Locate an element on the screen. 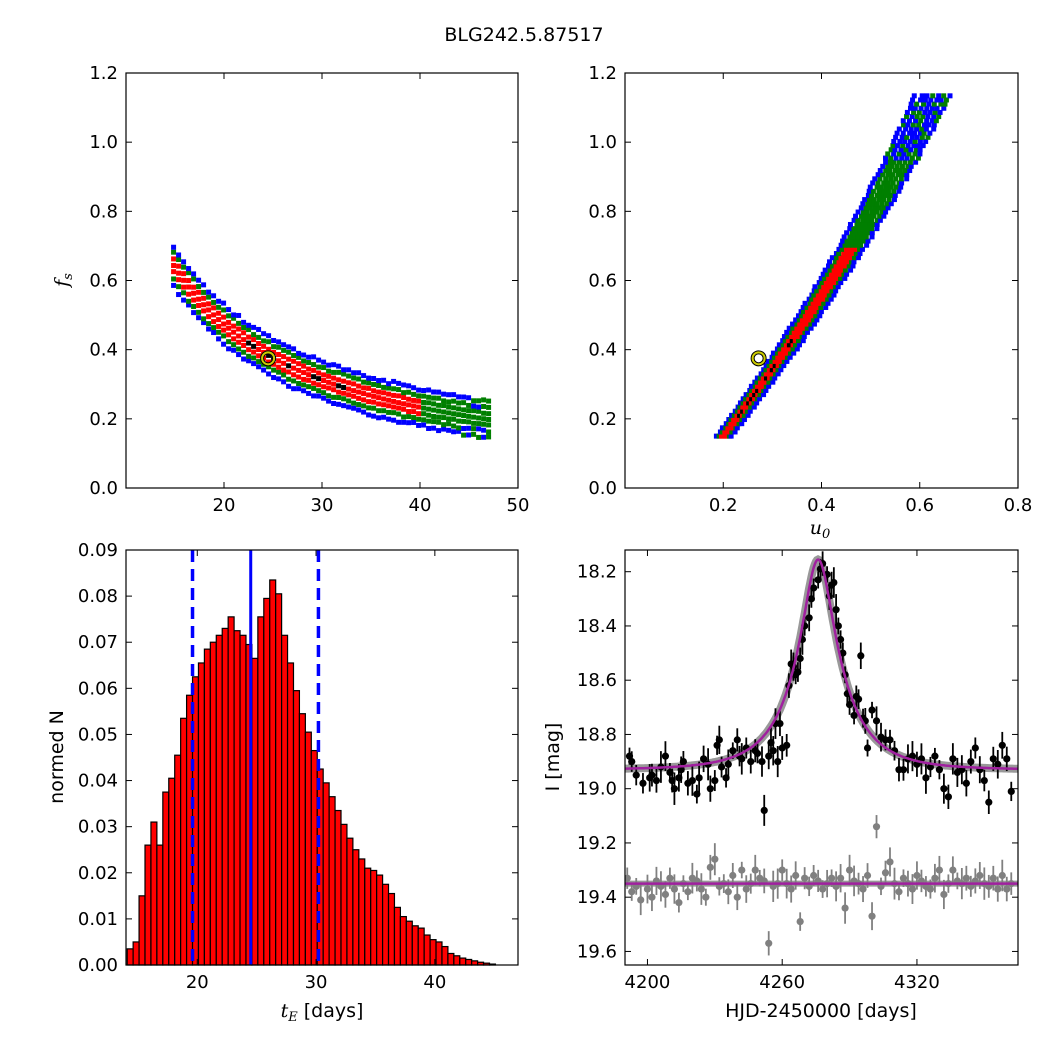 Image resolution: width=1050 pixels, height=1050 pixels. y-tick-label: 0.8 is located at coordinates (602, 211).